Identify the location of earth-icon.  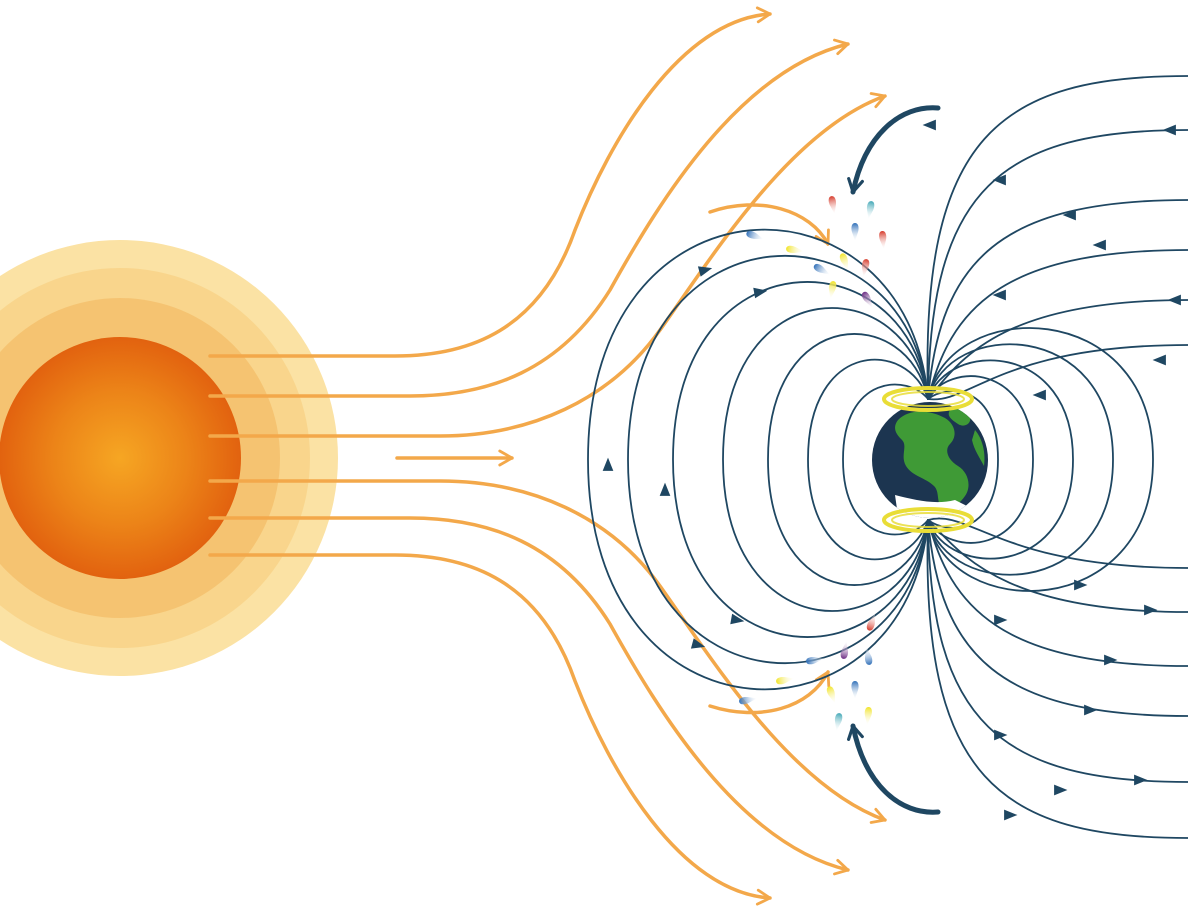
(930, 460).